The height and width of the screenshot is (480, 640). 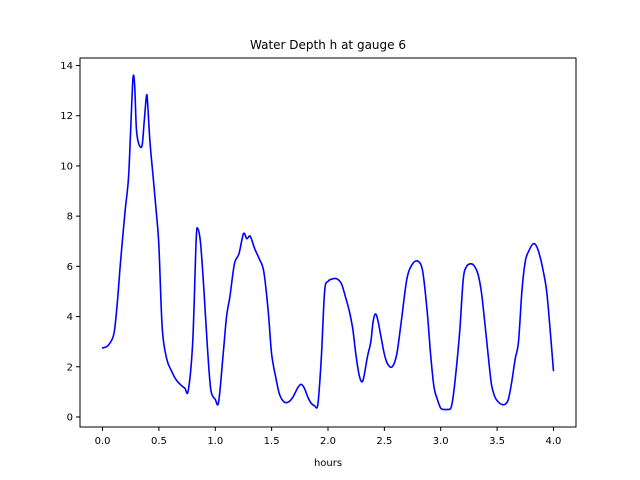 What do you see at coordinates (441, 441) in the screenshot?
I see `x-tick-label: 3.0` at bounding box center [441, 441].